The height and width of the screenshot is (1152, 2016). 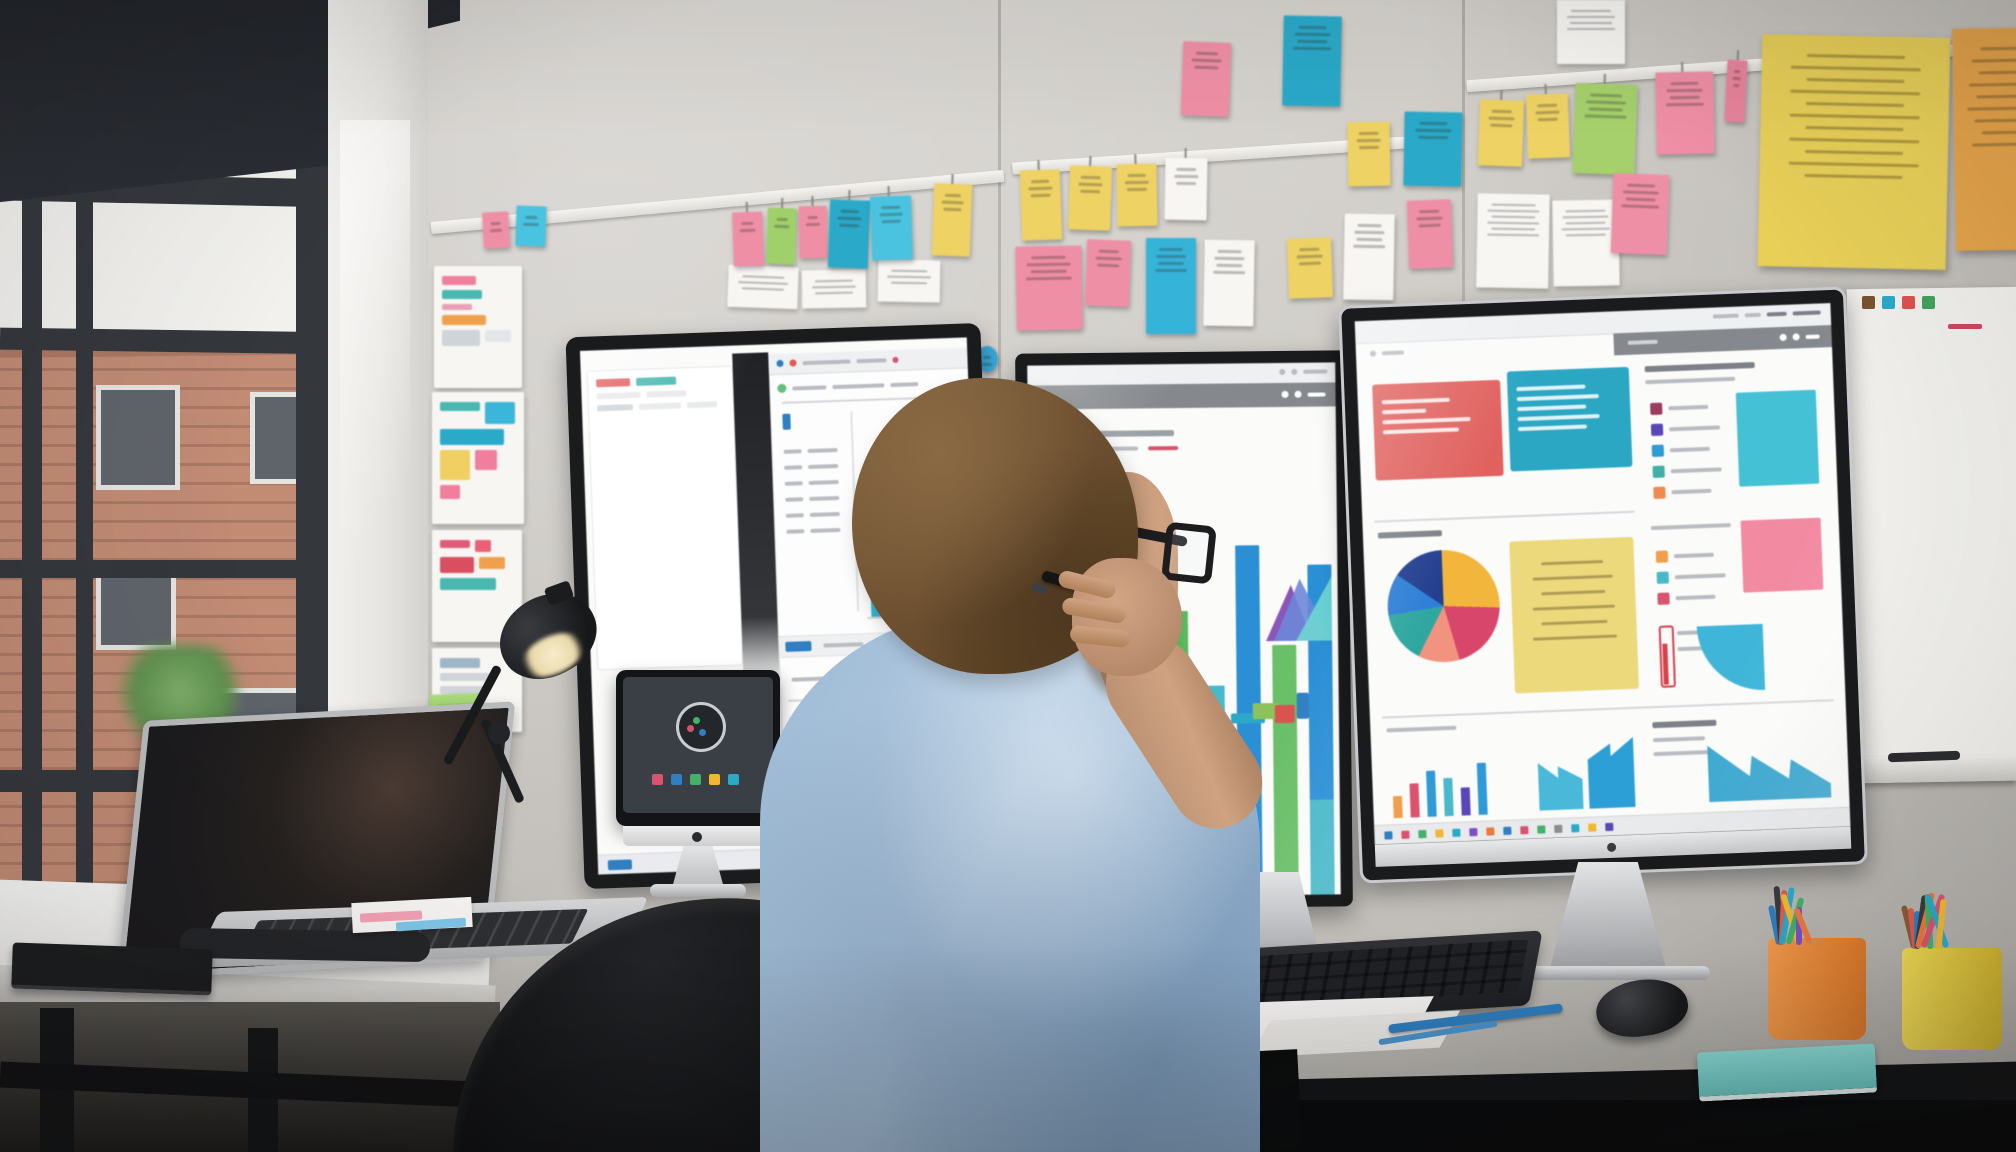 What do you see at coordinates (1984, 139) in the screenshot?
I see `orange-planning-sheet` at bounding box center [1984, 139].